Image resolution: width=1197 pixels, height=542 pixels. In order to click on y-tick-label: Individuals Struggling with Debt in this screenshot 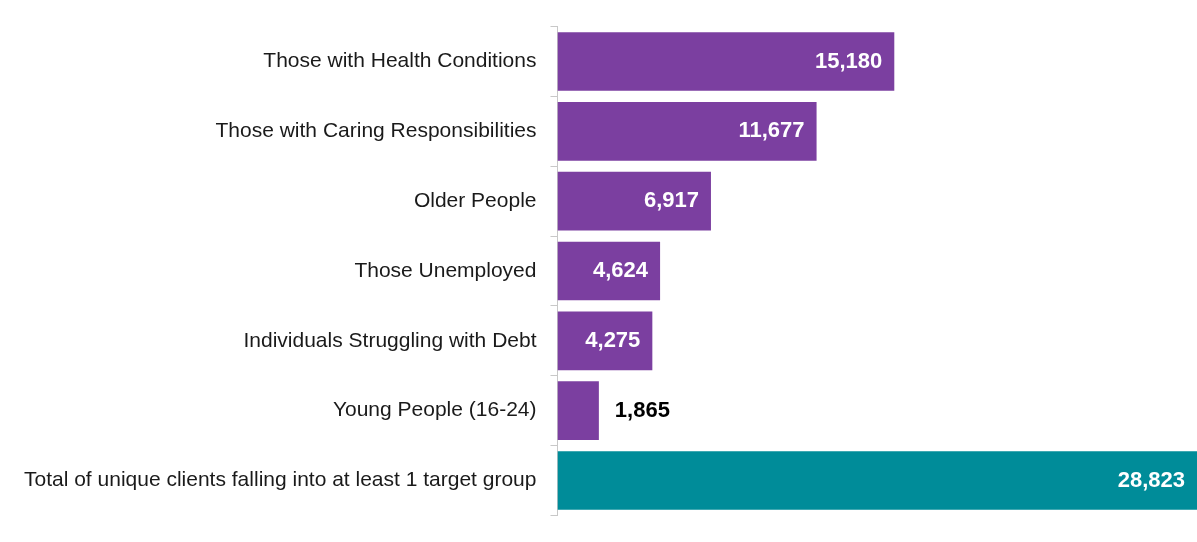, I will do `click(390, 339)`.